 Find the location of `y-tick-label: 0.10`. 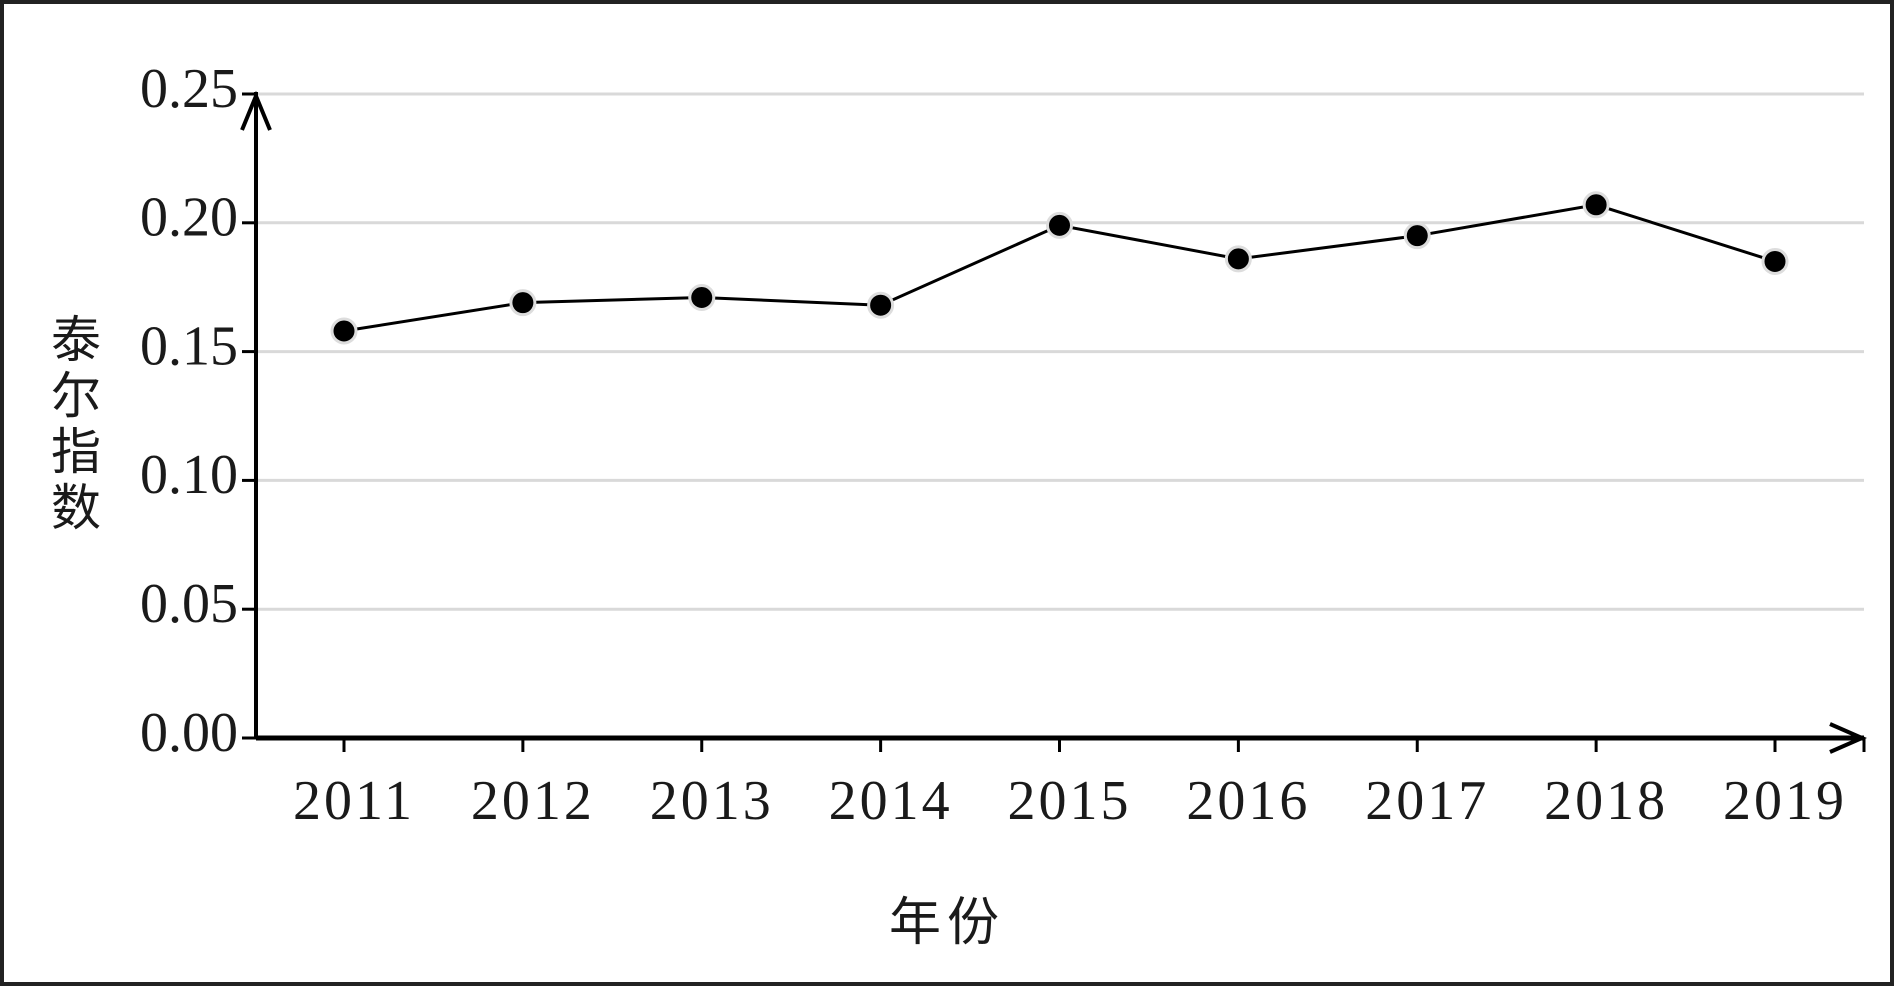

y-tick-label: 0.10 is located at coordinates (189, 475).